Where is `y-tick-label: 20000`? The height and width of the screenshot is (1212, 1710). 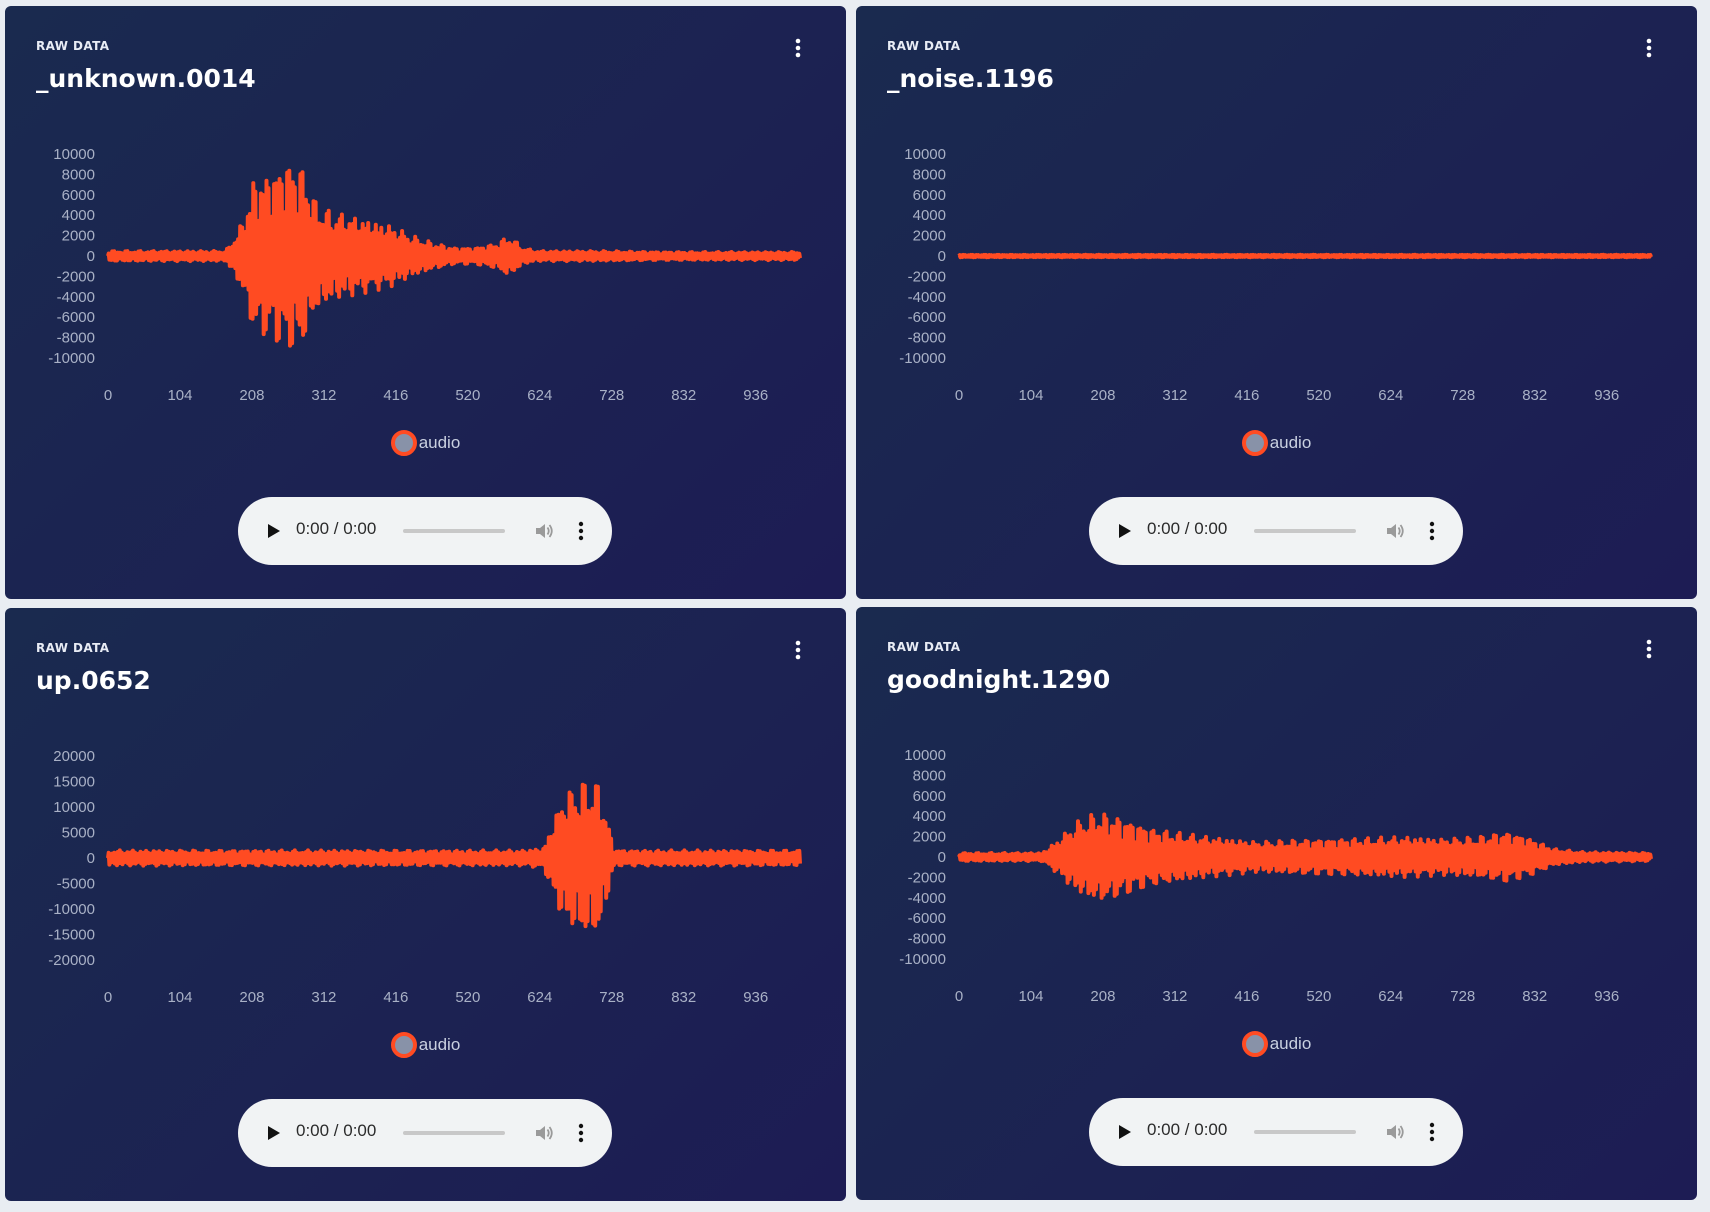
y-tick-label: 20000 is located at coordinates (74, 756).